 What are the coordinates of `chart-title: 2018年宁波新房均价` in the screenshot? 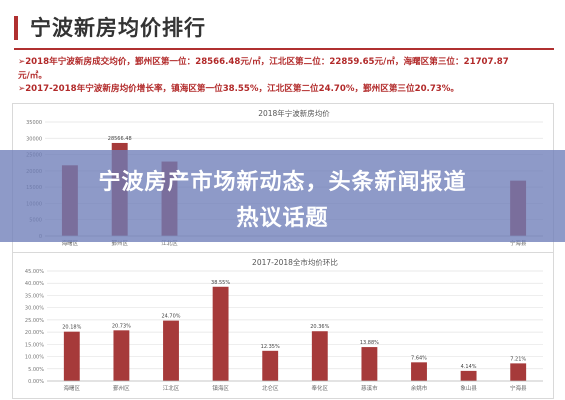 It's located at (294, 113).